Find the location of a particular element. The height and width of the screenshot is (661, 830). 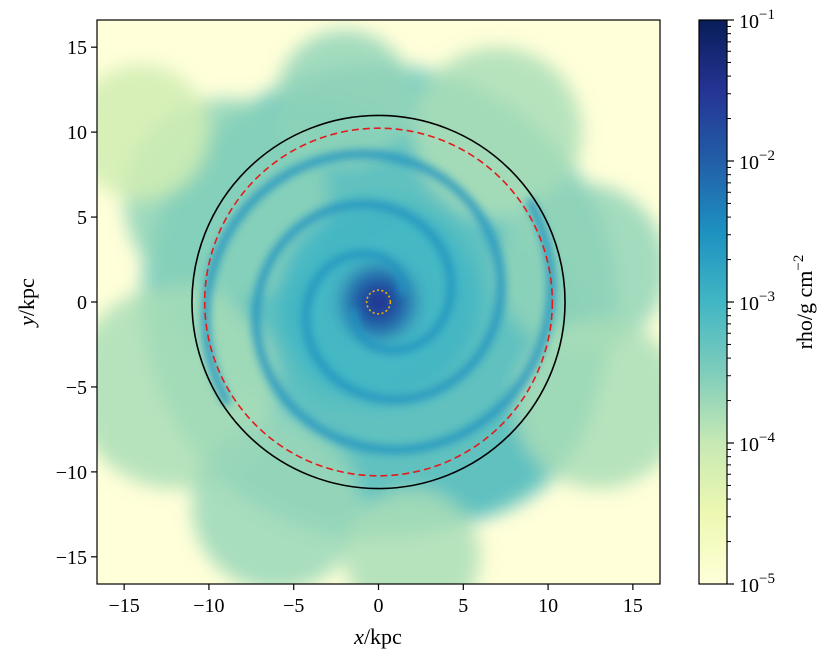

colorbar-tick-label: 10⁻¹ is located at coordinates (757, 20).